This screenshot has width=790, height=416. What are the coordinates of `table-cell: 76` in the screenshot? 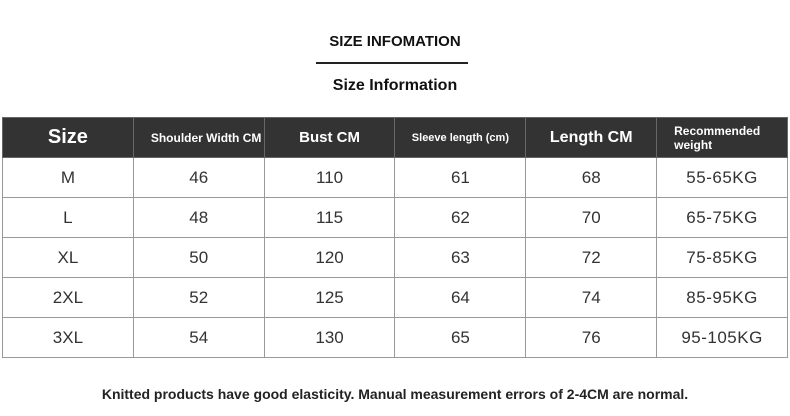 It's located at (591, 337).